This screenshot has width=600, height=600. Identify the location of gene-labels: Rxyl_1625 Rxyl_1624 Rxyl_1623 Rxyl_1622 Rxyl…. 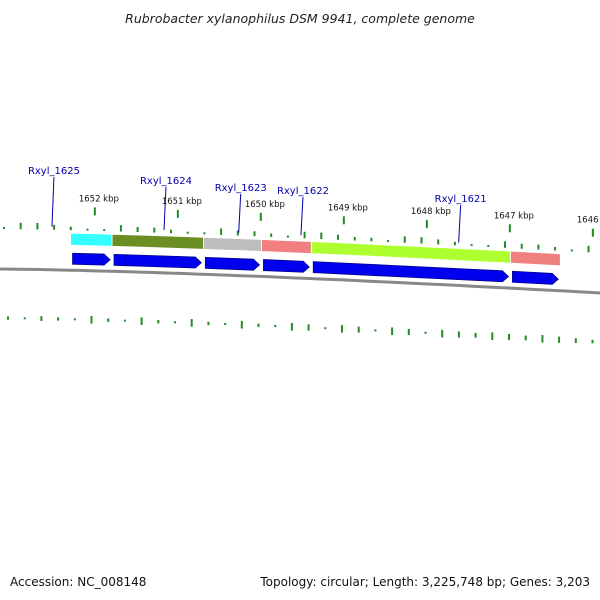
(257, 204).